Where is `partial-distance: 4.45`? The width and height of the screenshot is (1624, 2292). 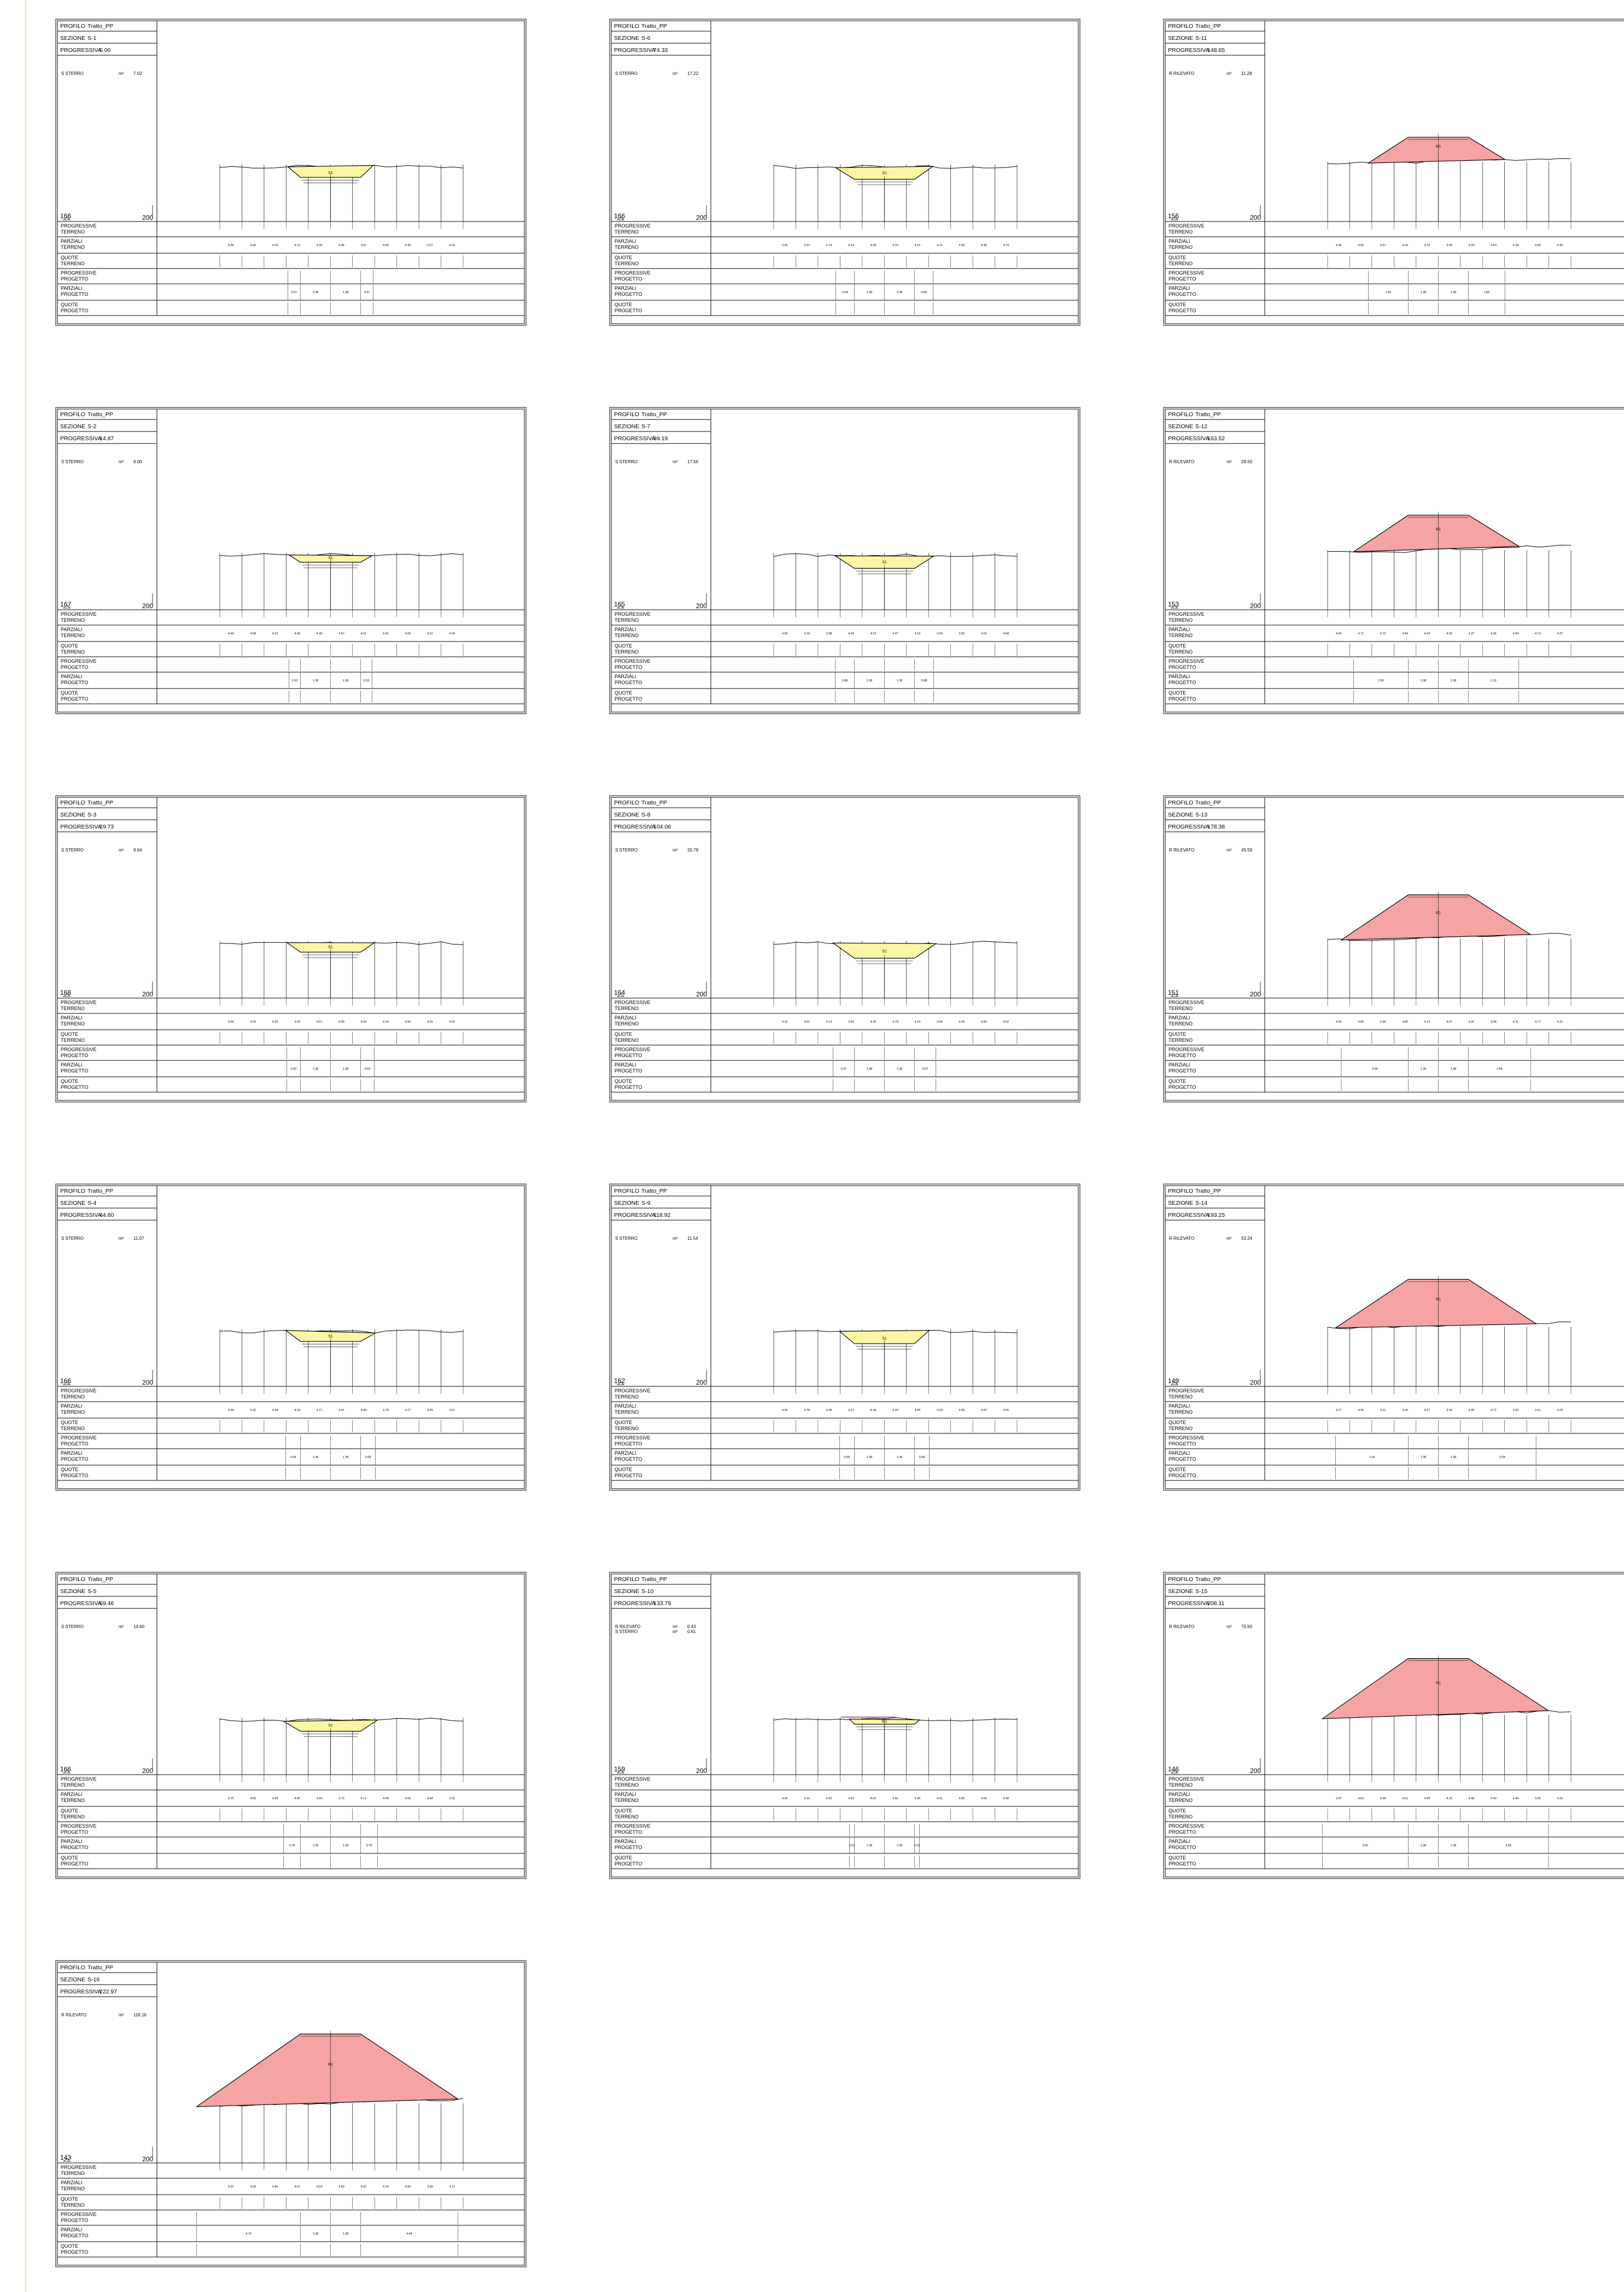 partial-distance: 4.45 is located at coordinates (1472, 1410).